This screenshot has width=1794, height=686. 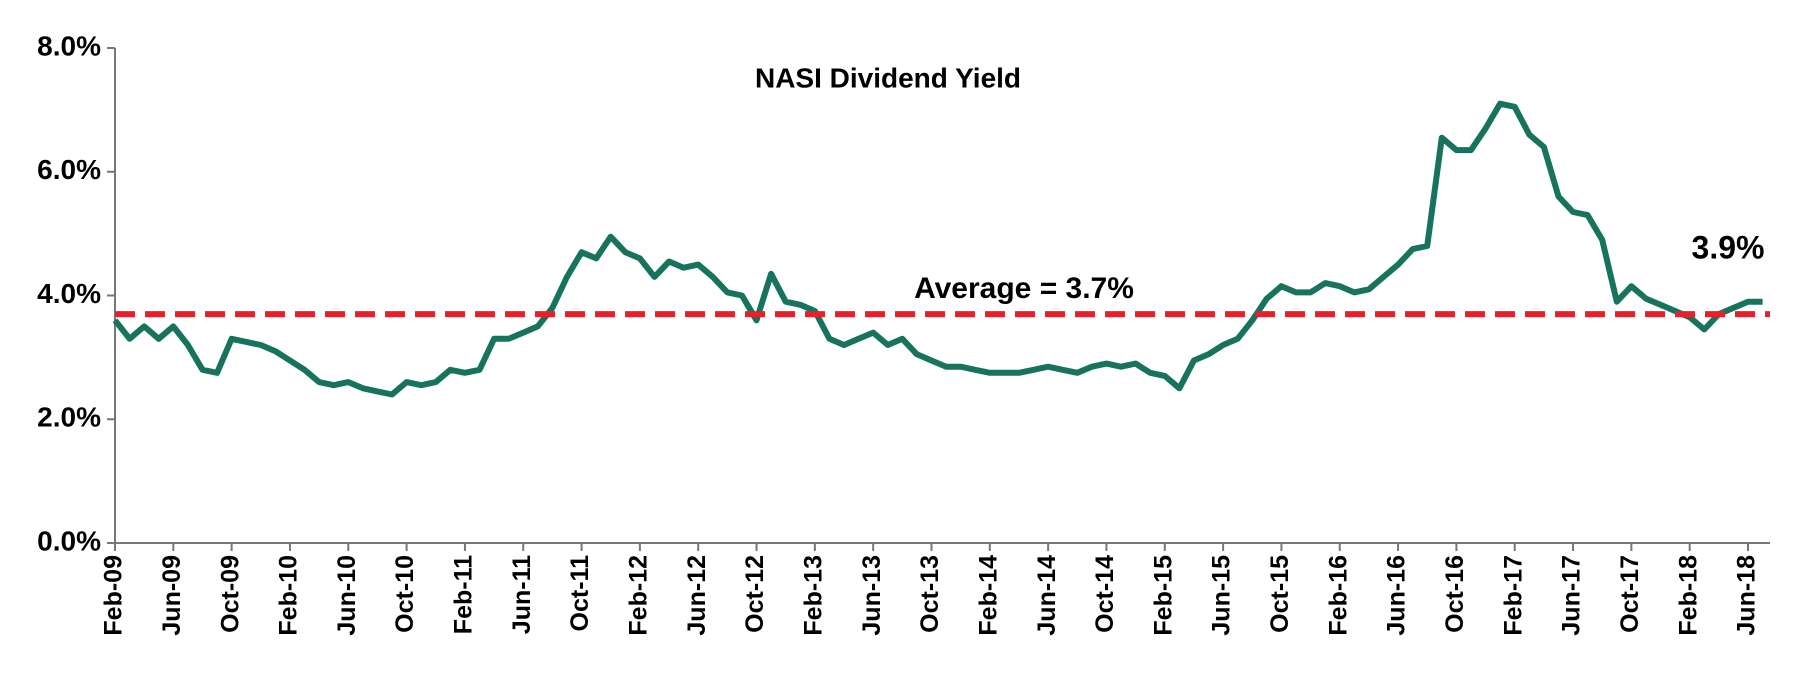 What do you see at coordinates (1747, 595) in the screenshot?
I see `x-tick-label: Jun-18` at bounding box center [1747, 595].